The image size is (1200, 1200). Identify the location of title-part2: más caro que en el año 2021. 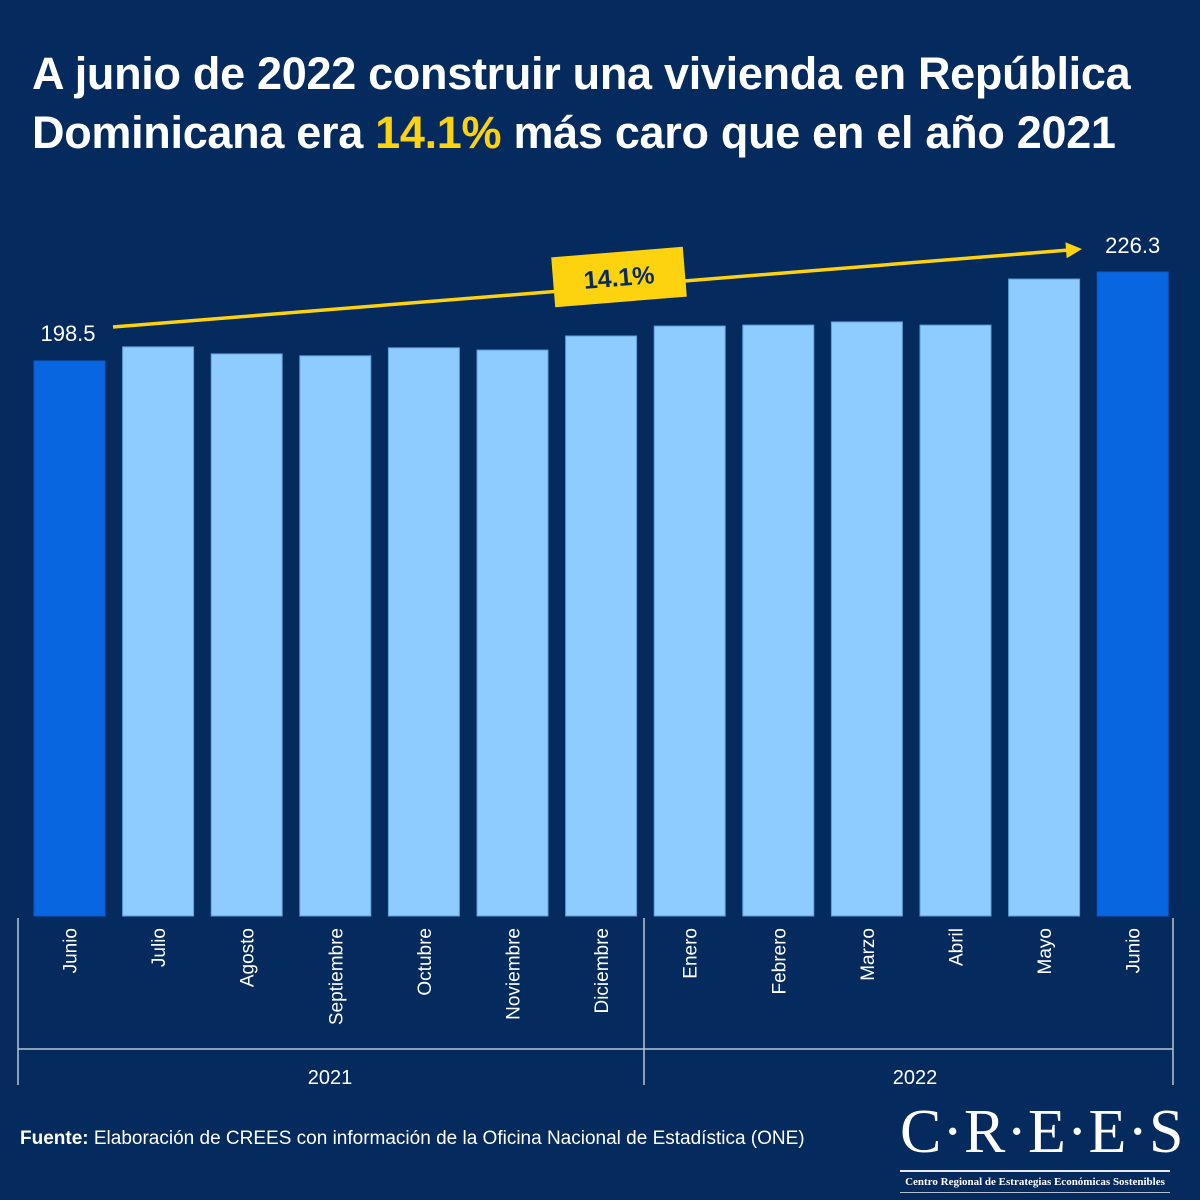
(808, 132).